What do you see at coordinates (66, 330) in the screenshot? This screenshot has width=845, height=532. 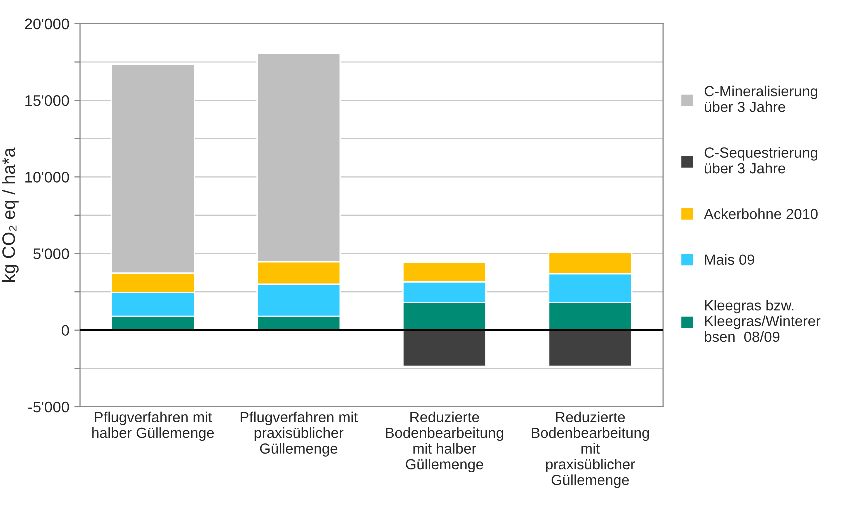 I see `y-tick-label: 0` at bounding box center [66, 330].